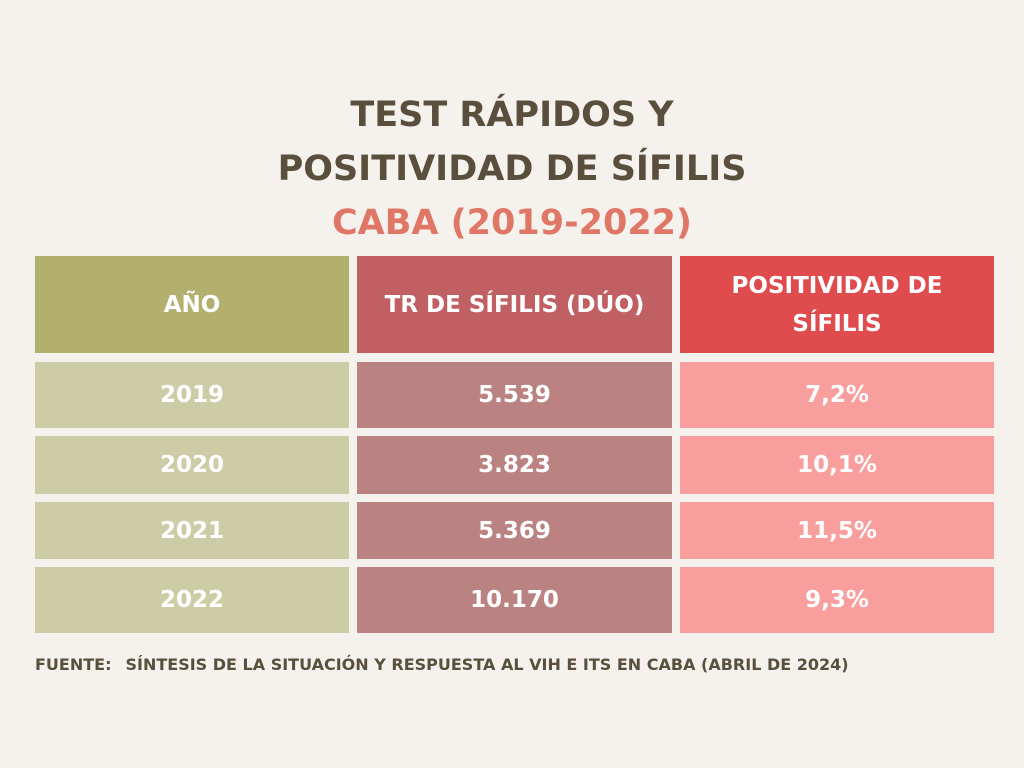 Image resolution: width=1024 pixels, height=768 pixels. I want to click on header-year: AÑO, so click(192, 304).